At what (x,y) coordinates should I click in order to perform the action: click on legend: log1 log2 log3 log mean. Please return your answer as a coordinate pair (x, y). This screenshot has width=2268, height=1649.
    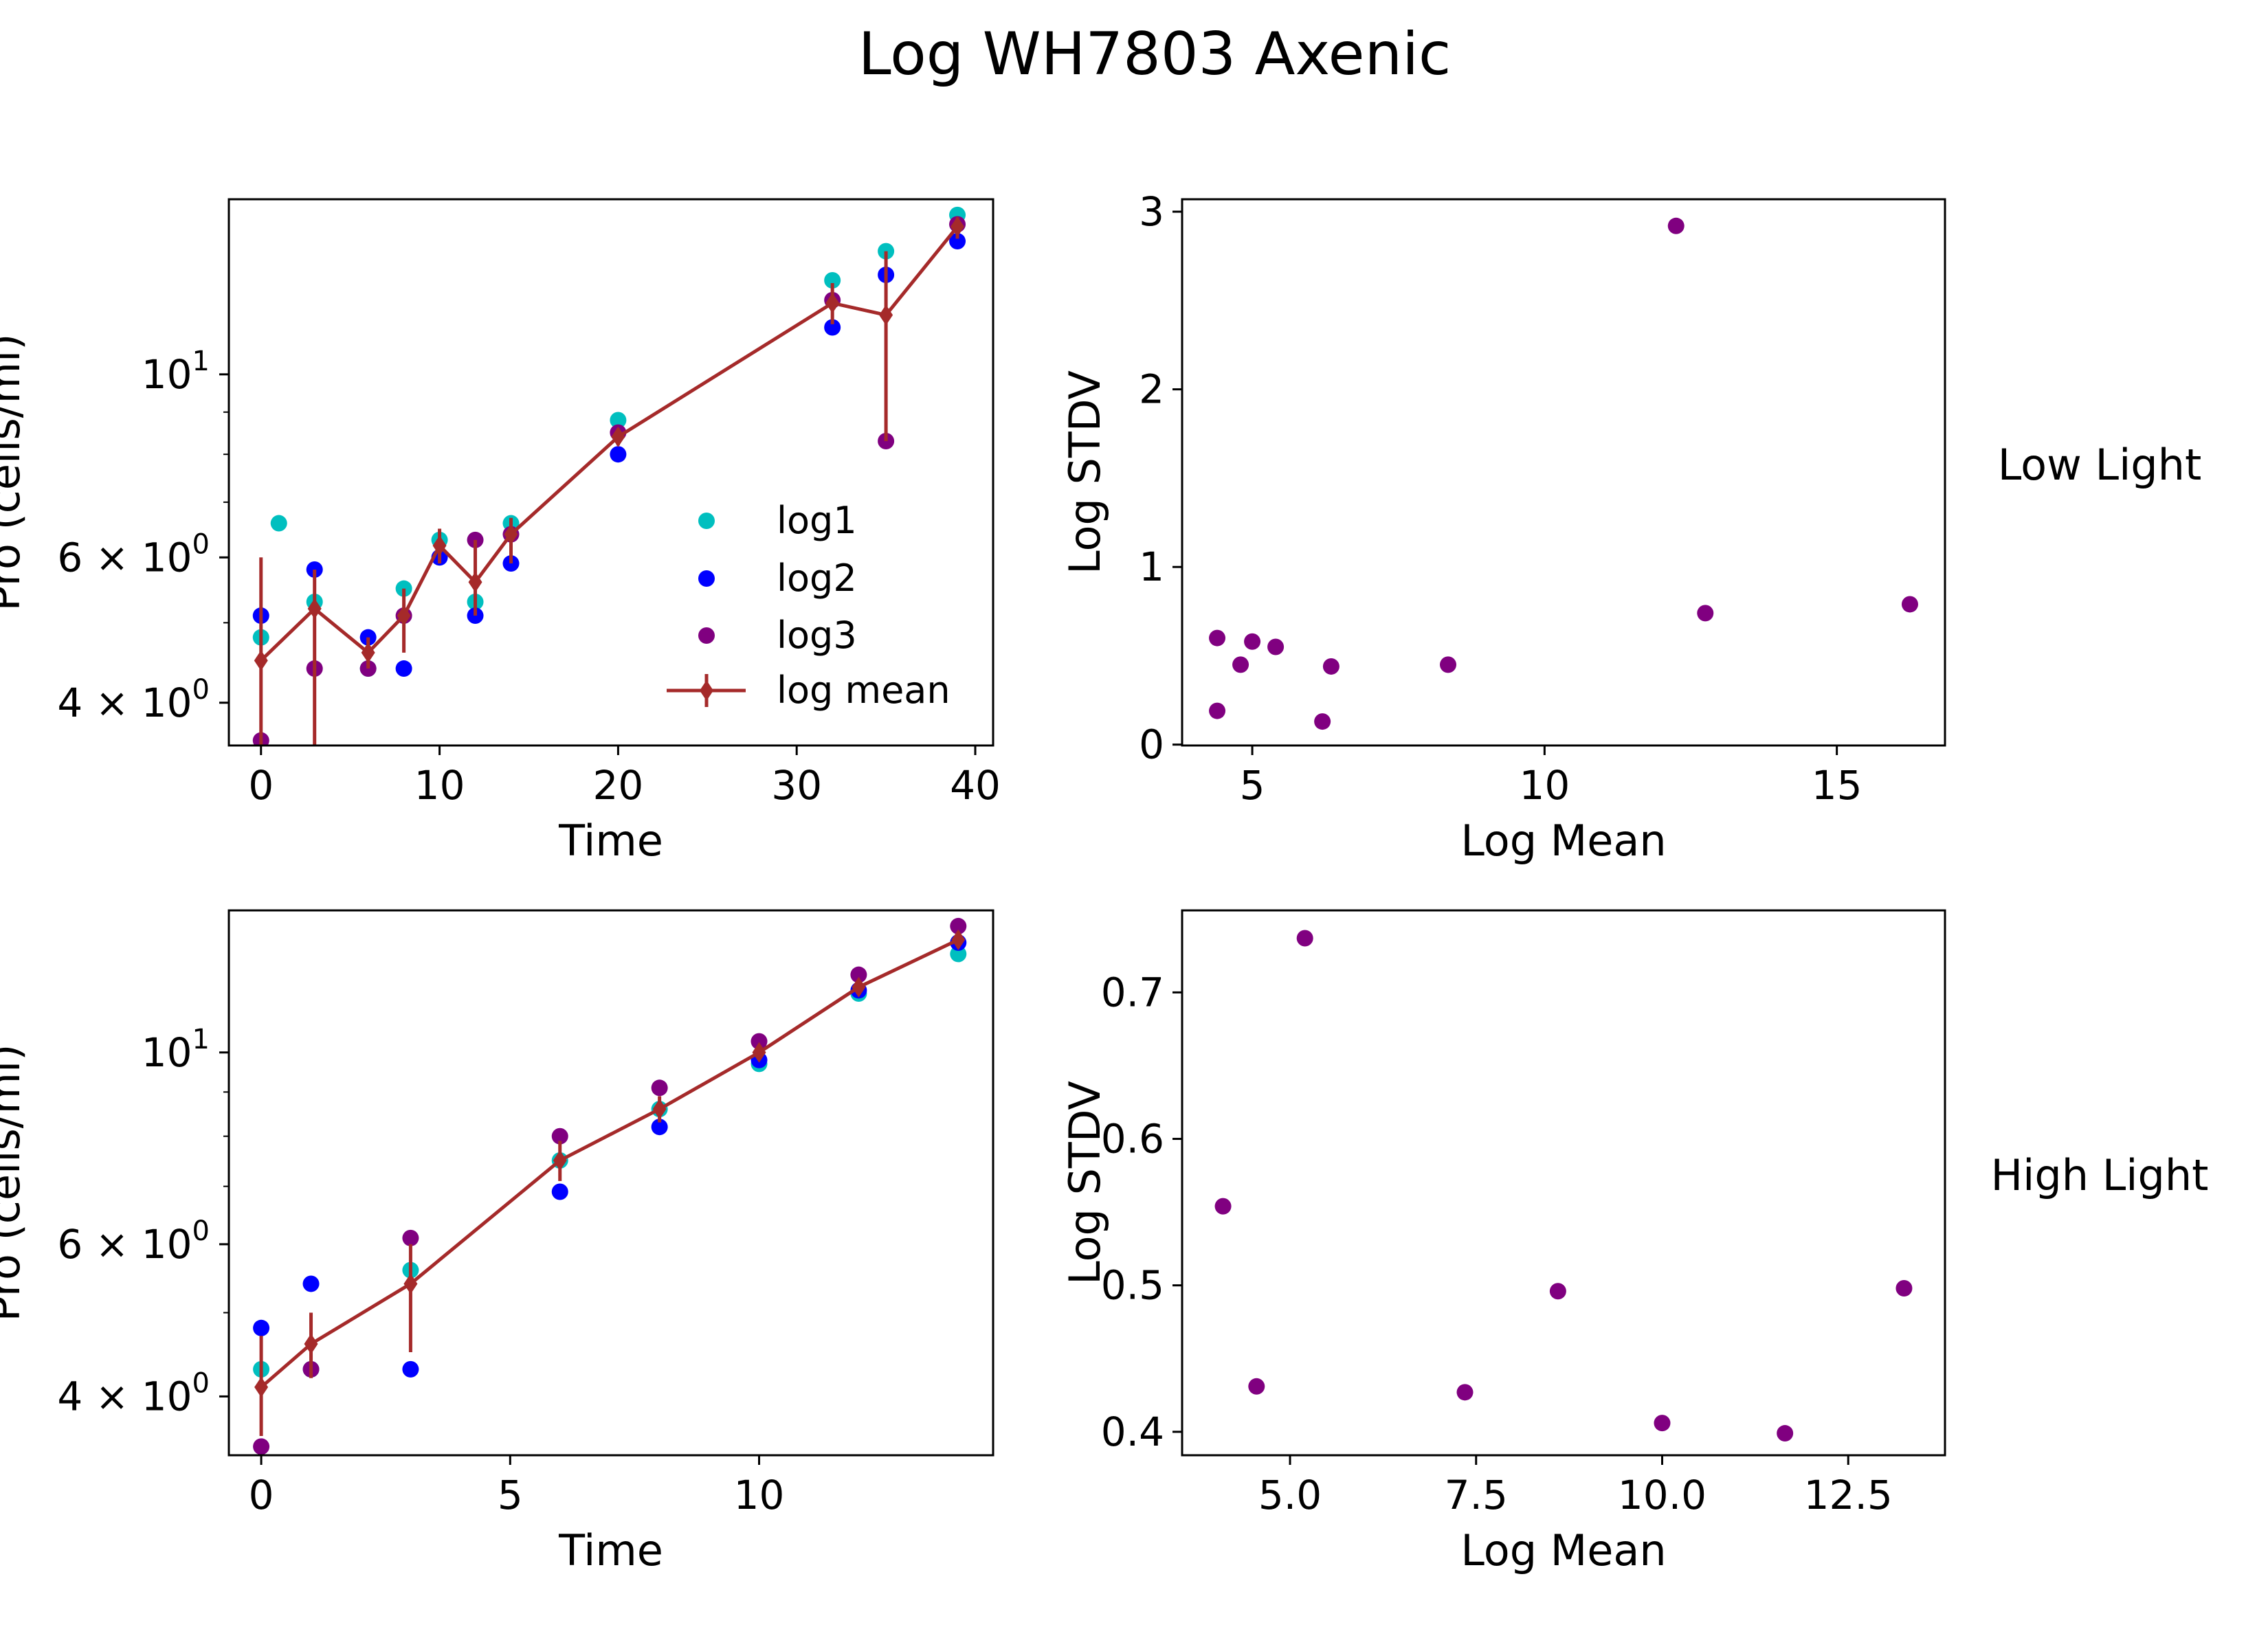
    Looking at the image, I should click on (808, 605).